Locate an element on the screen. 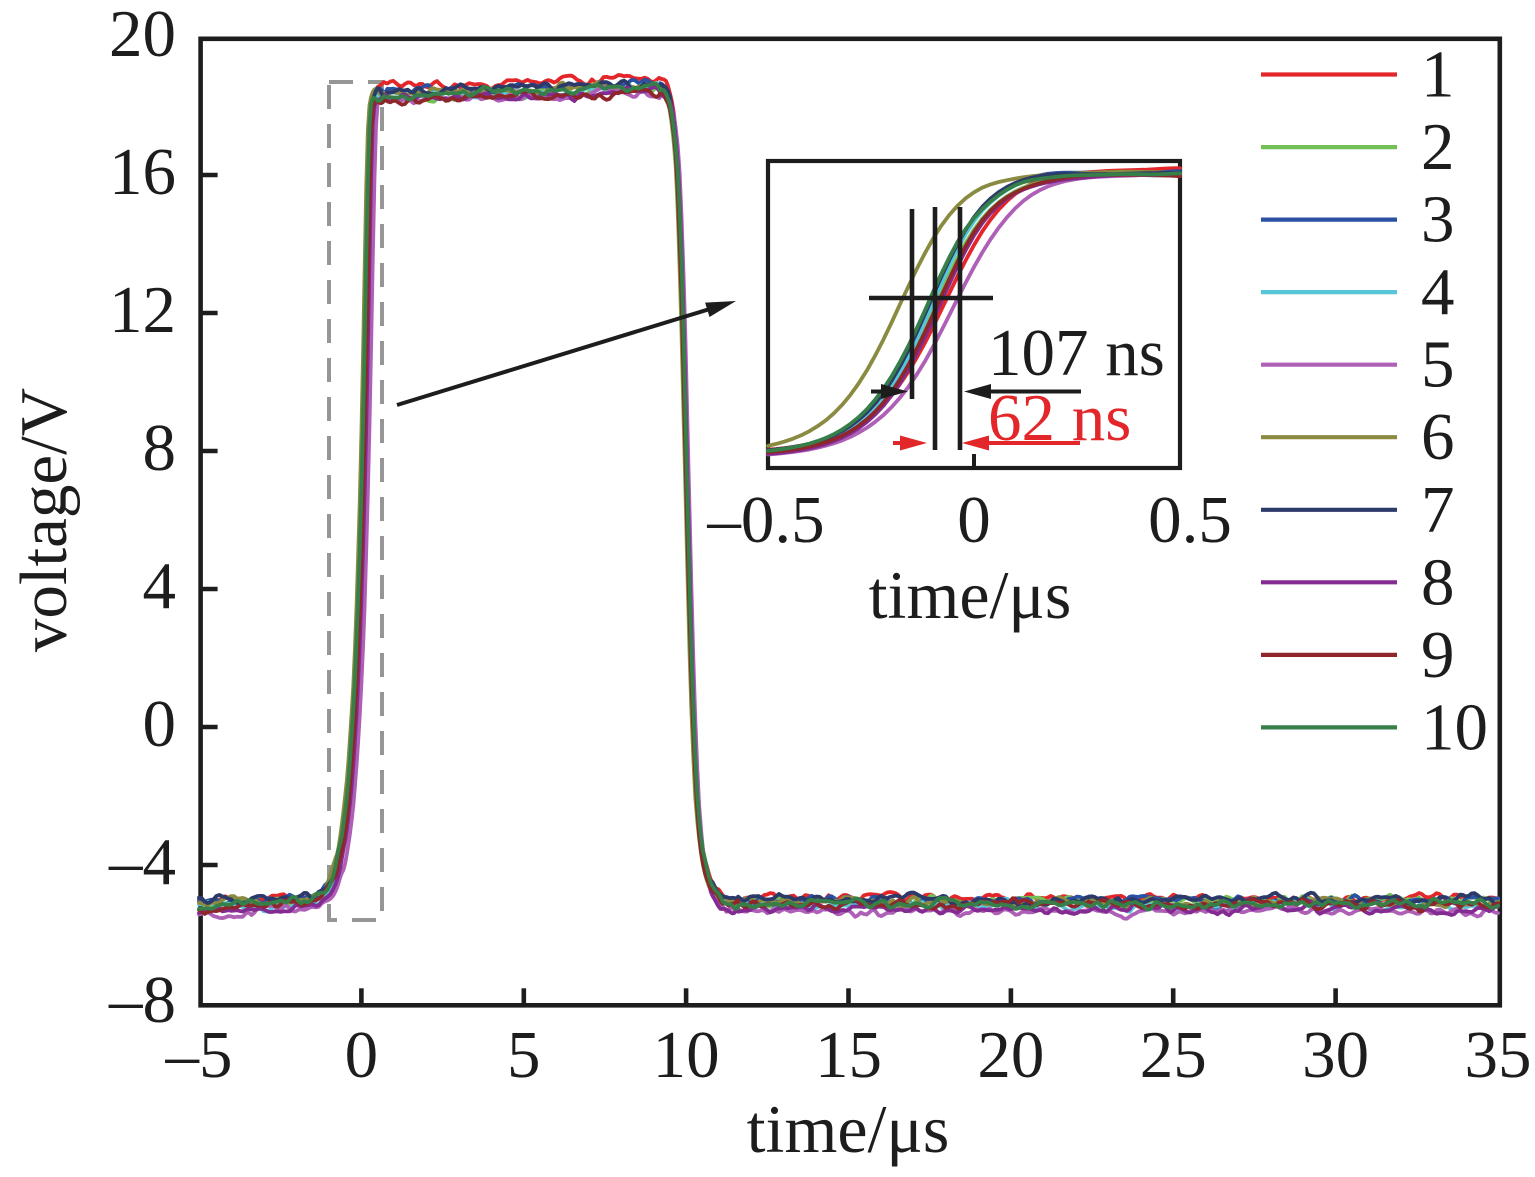 This screenshot has width=1535, height=1177. svg-text: 1 is located at coordinates (1438, 75).